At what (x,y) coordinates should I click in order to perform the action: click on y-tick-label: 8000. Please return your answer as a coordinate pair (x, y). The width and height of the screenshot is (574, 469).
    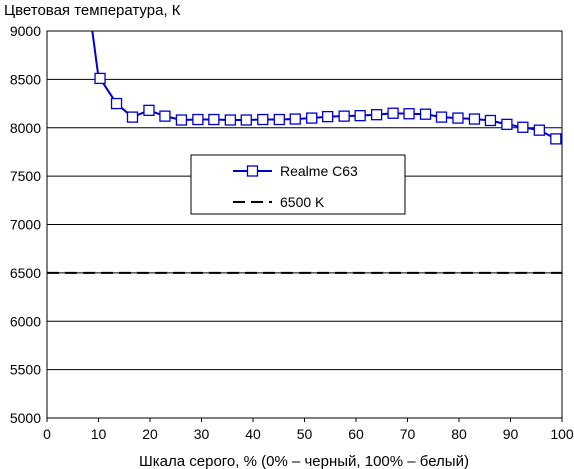
    Looking at the image, I should click on (25, 128).